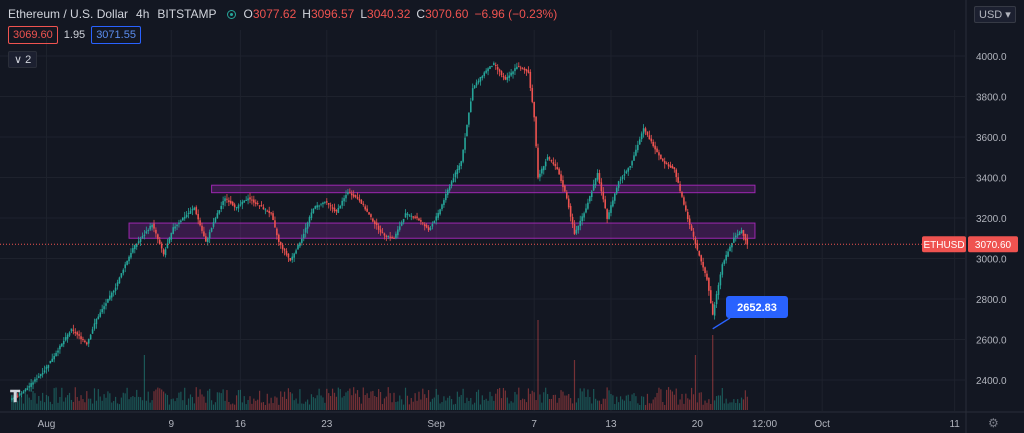  What do you see at coordinates (757, 308) in the screenshot?
I see `low-callout-label: 2652.83` at bounding box center [757, 308].